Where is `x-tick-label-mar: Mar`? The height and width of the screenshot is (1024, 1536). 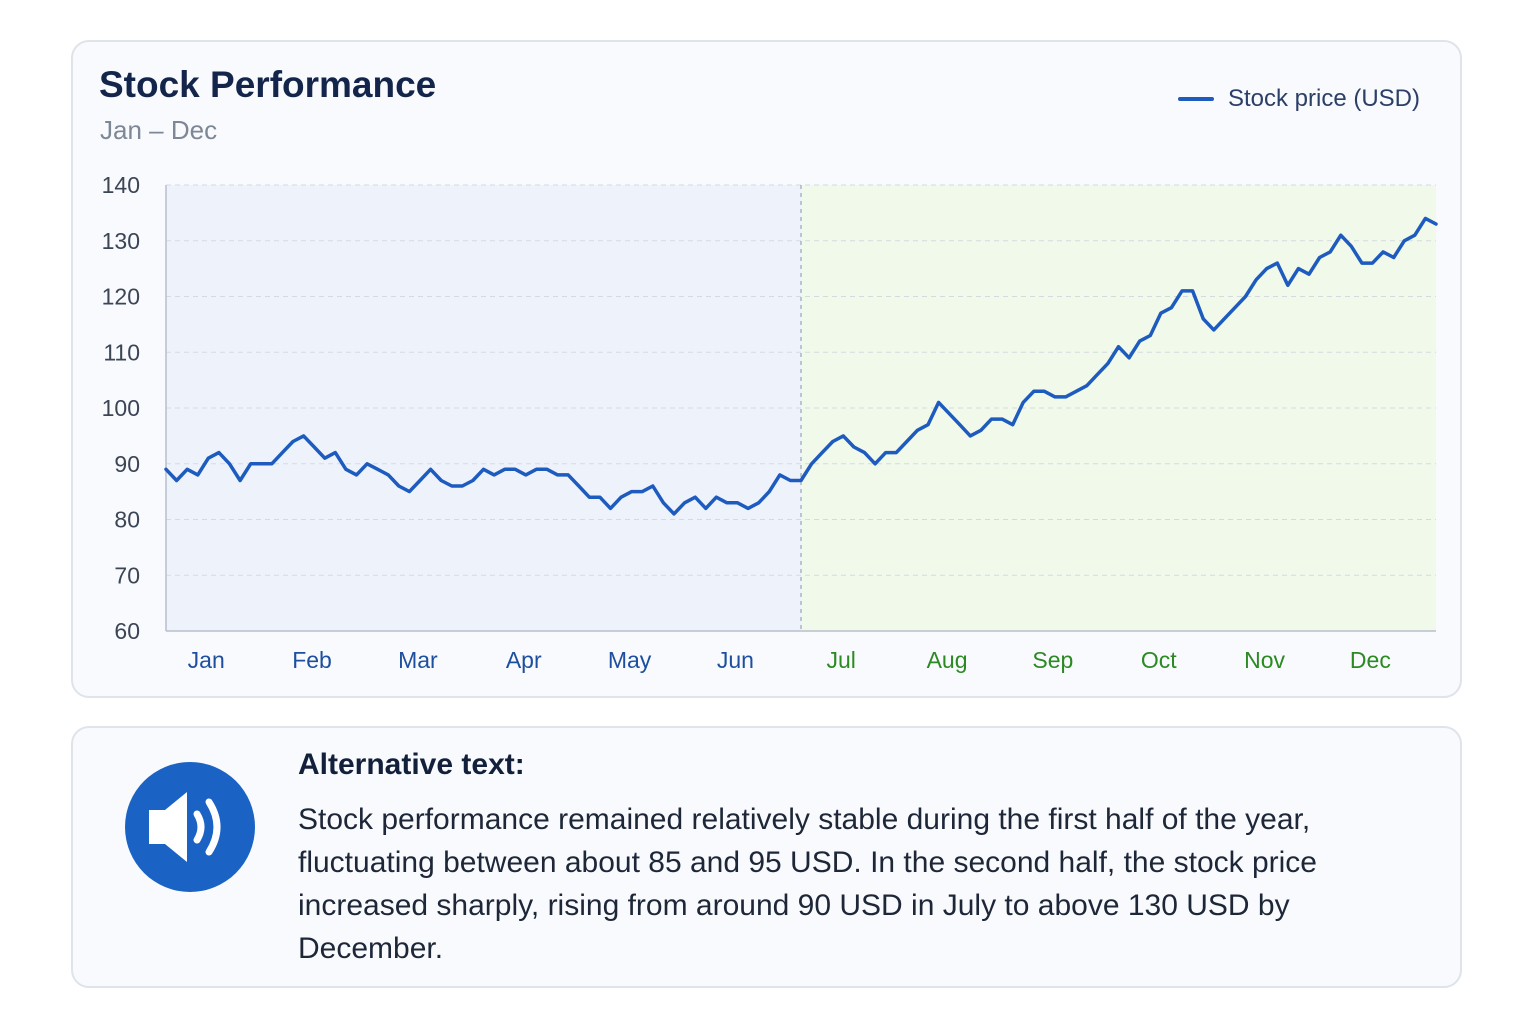 x-tick-label-mar: Mar is located at coordinates (418, 660).